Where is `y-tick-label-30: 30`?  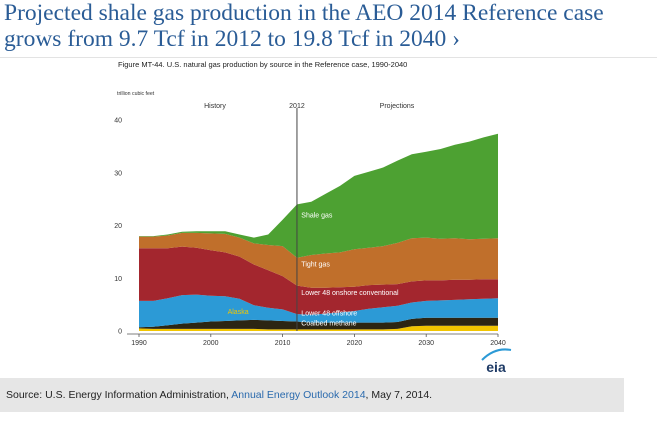
y-tick-label-30: 30 is located at coordinates (118, 173).